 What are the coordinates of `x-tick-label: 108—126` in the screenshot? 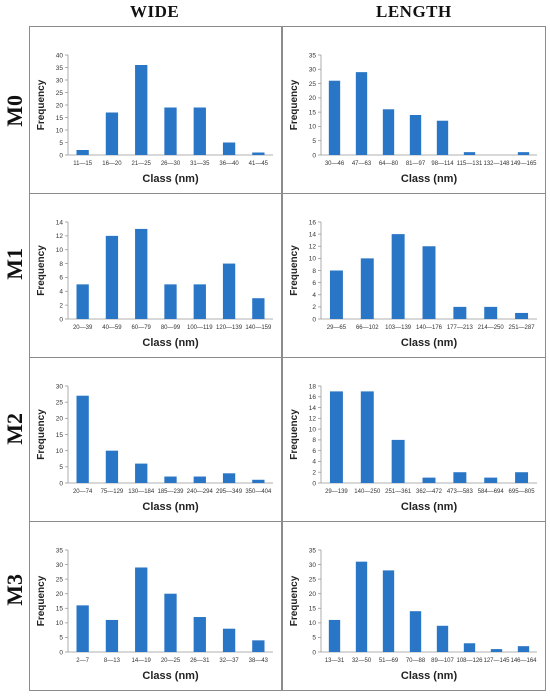 It's located at (469, 661).